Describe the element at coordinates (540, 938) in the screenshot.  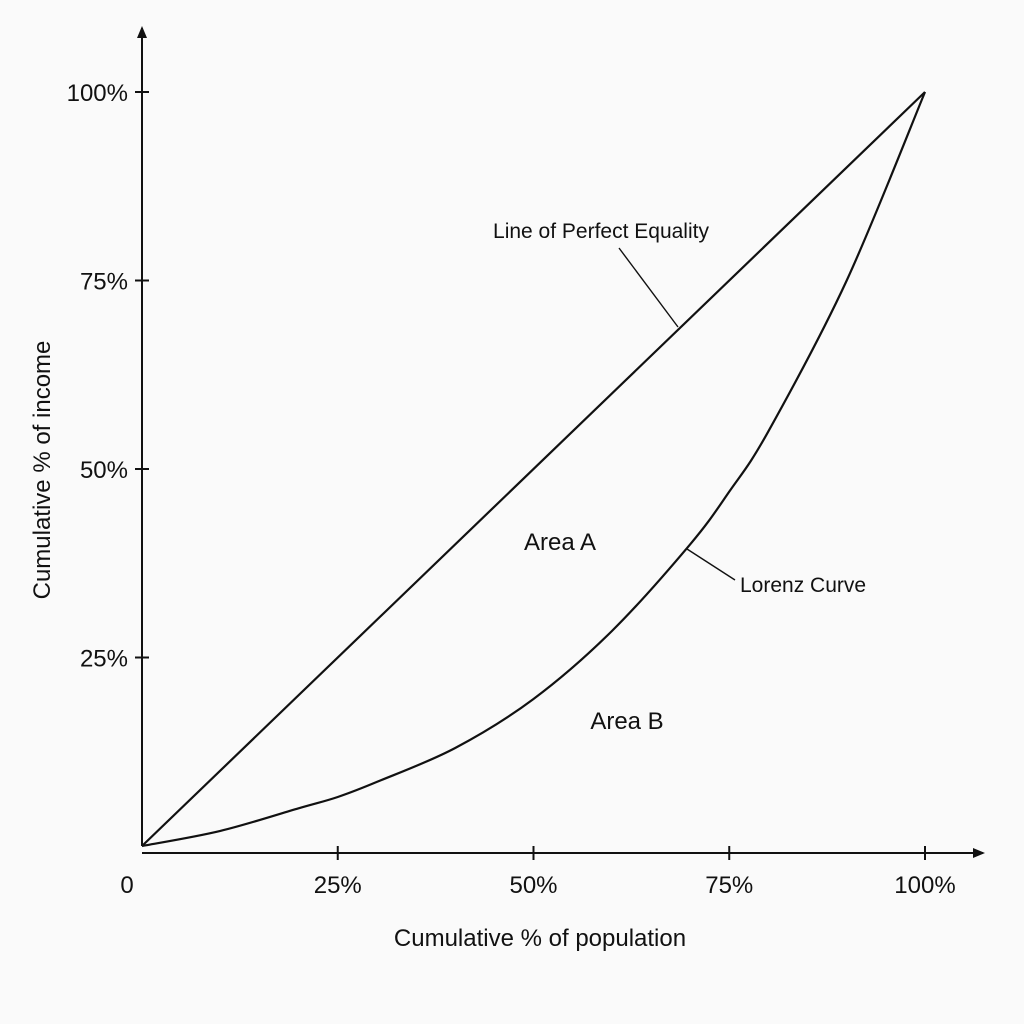
I see `x-axis-title: Cumulative % of population` at that location.